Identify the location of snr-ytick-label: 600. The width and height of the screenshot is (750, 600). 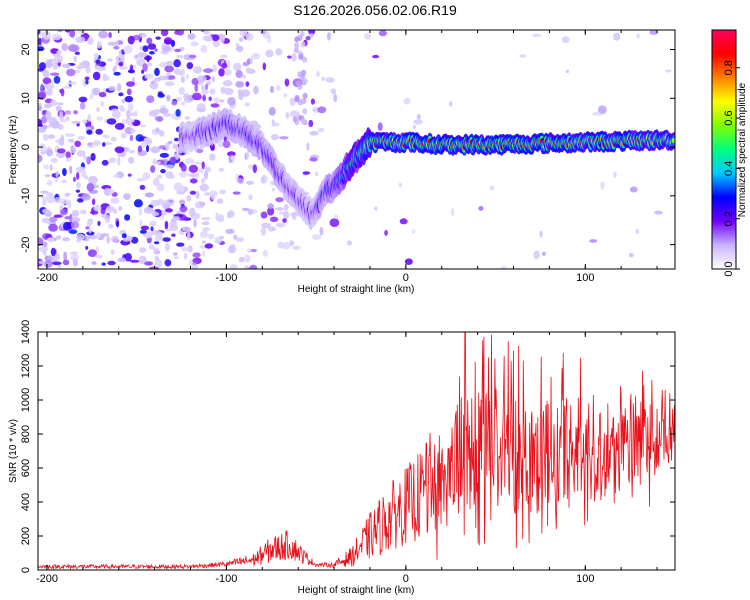
(26, 468).